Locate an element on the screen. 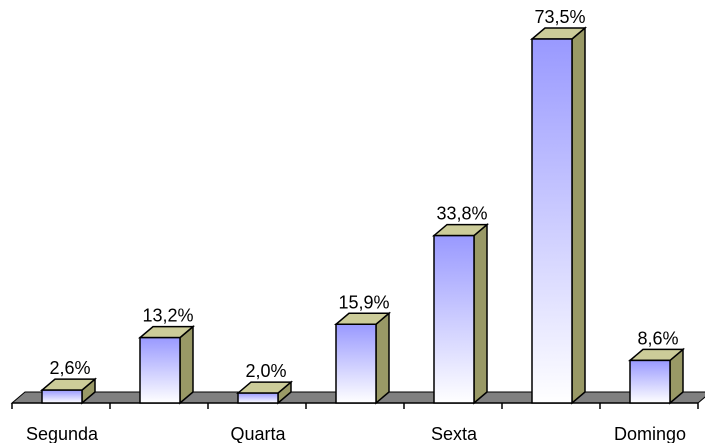  data-label: 2,0% is located at coordinates (265, 371).